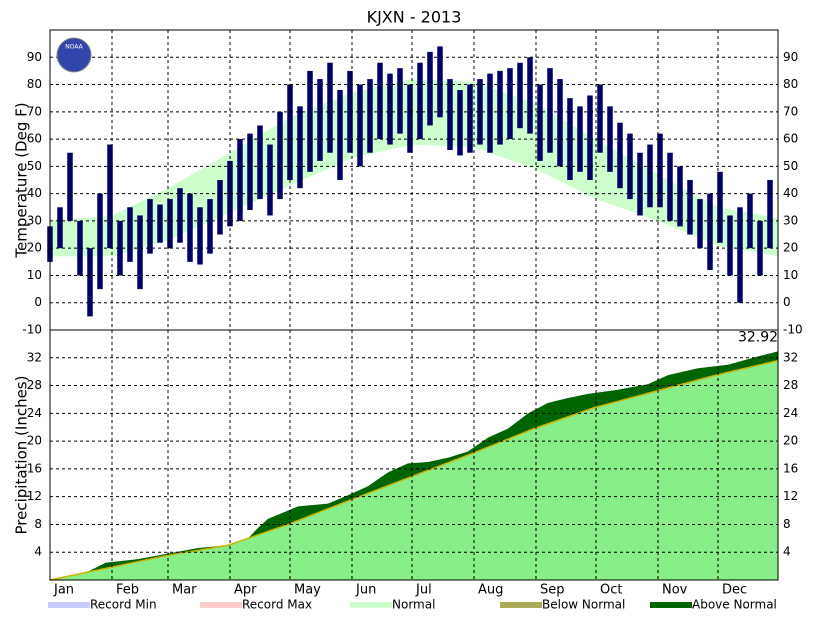 The width and height of the screenshot is (827, 624). Describe the element at coordinates (552, 590) in the screenshot. I see `x-tick-label: Sep` at that location.